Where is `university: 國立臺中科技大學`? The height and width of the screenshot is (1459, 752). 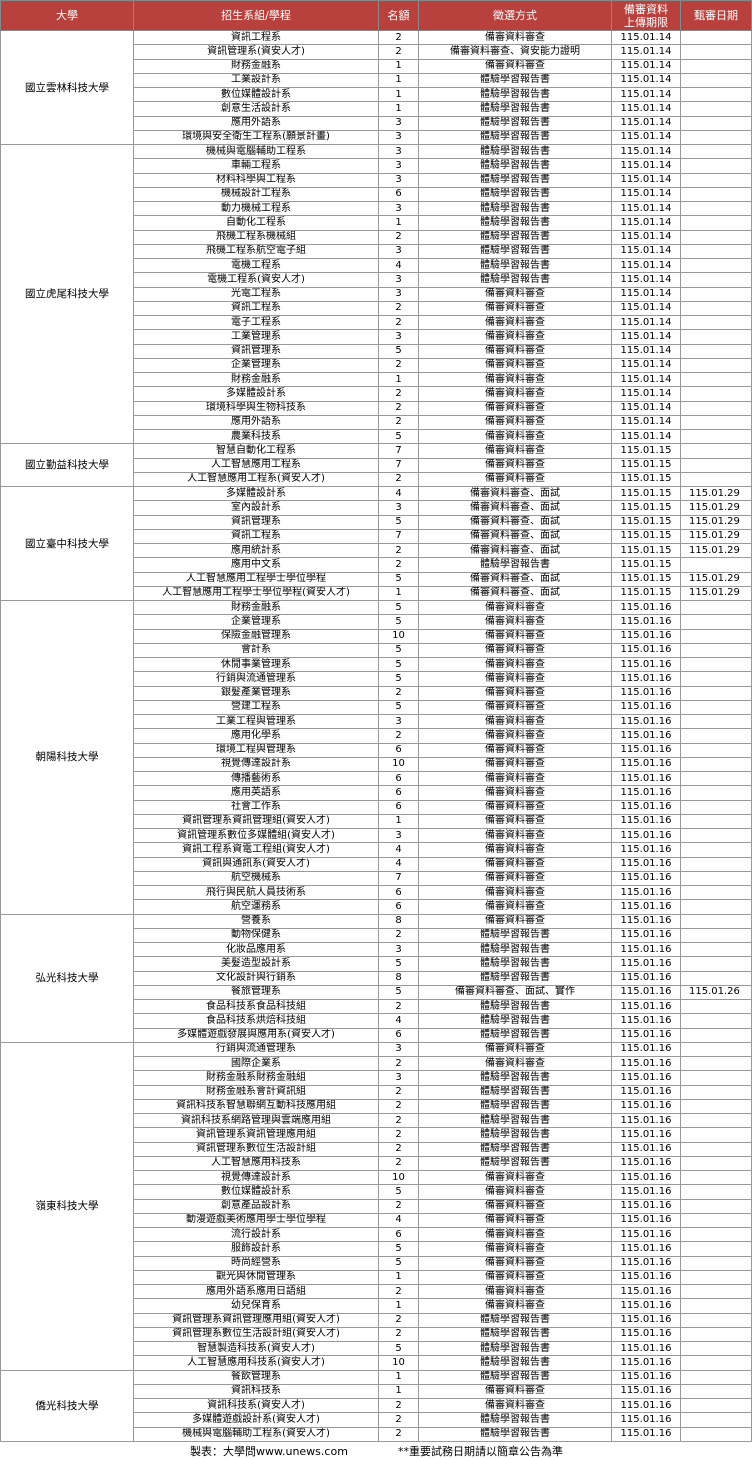 university: 國立臺中科技大學 is located at coordinates (67, 543).